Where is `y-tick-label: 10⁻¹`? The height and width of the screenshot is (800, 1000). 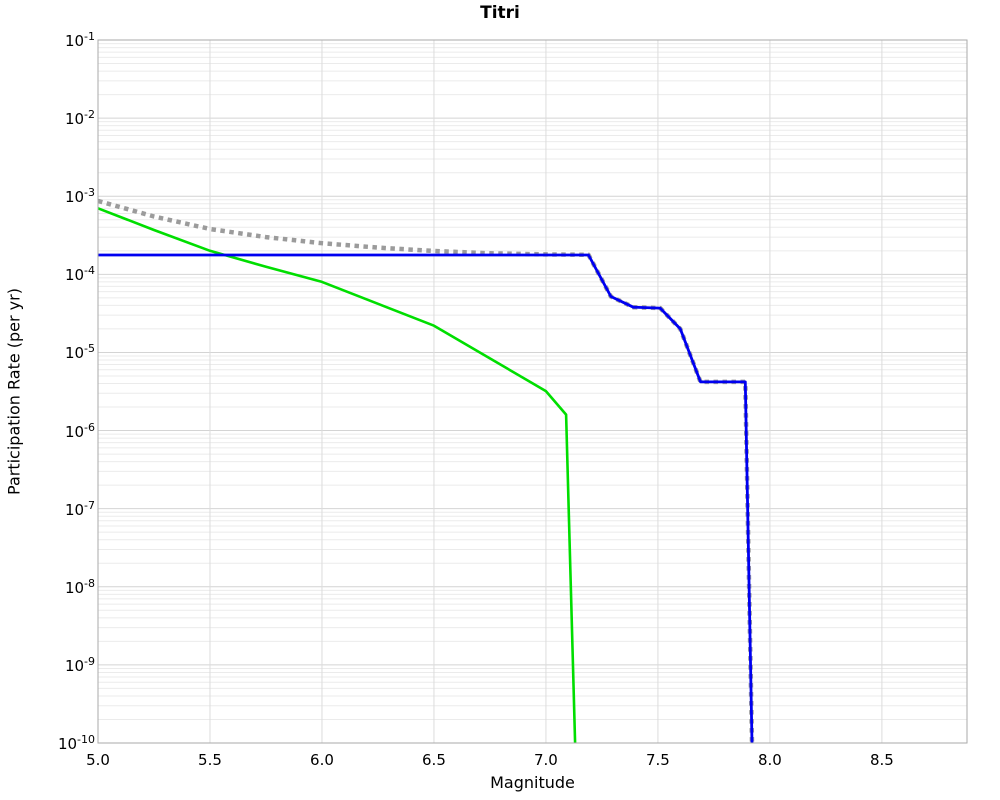
y-tick-label: 10⁻¹ is located at coordinates (79, 40).